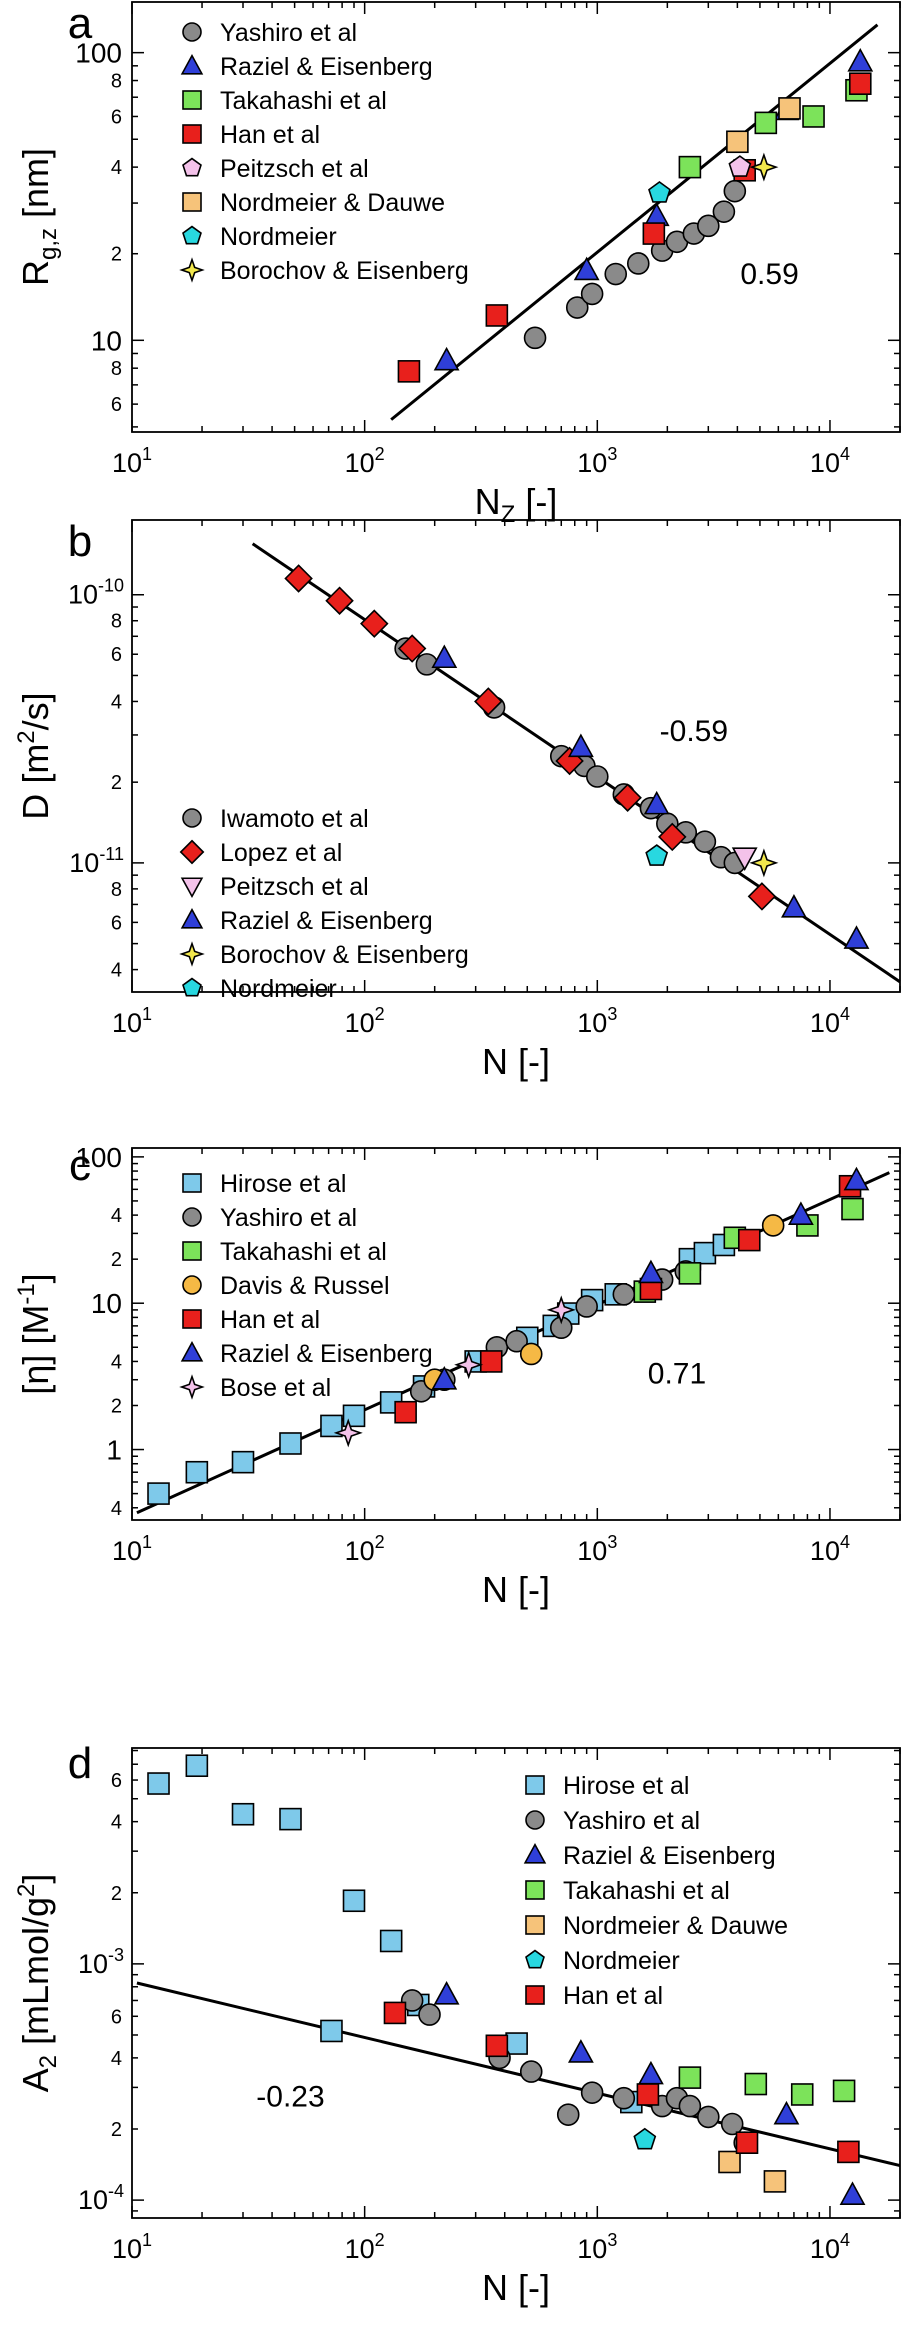 The width and height of the screenshot is (916, 2336). I want to click on plot-frame, so click(516, 1334).